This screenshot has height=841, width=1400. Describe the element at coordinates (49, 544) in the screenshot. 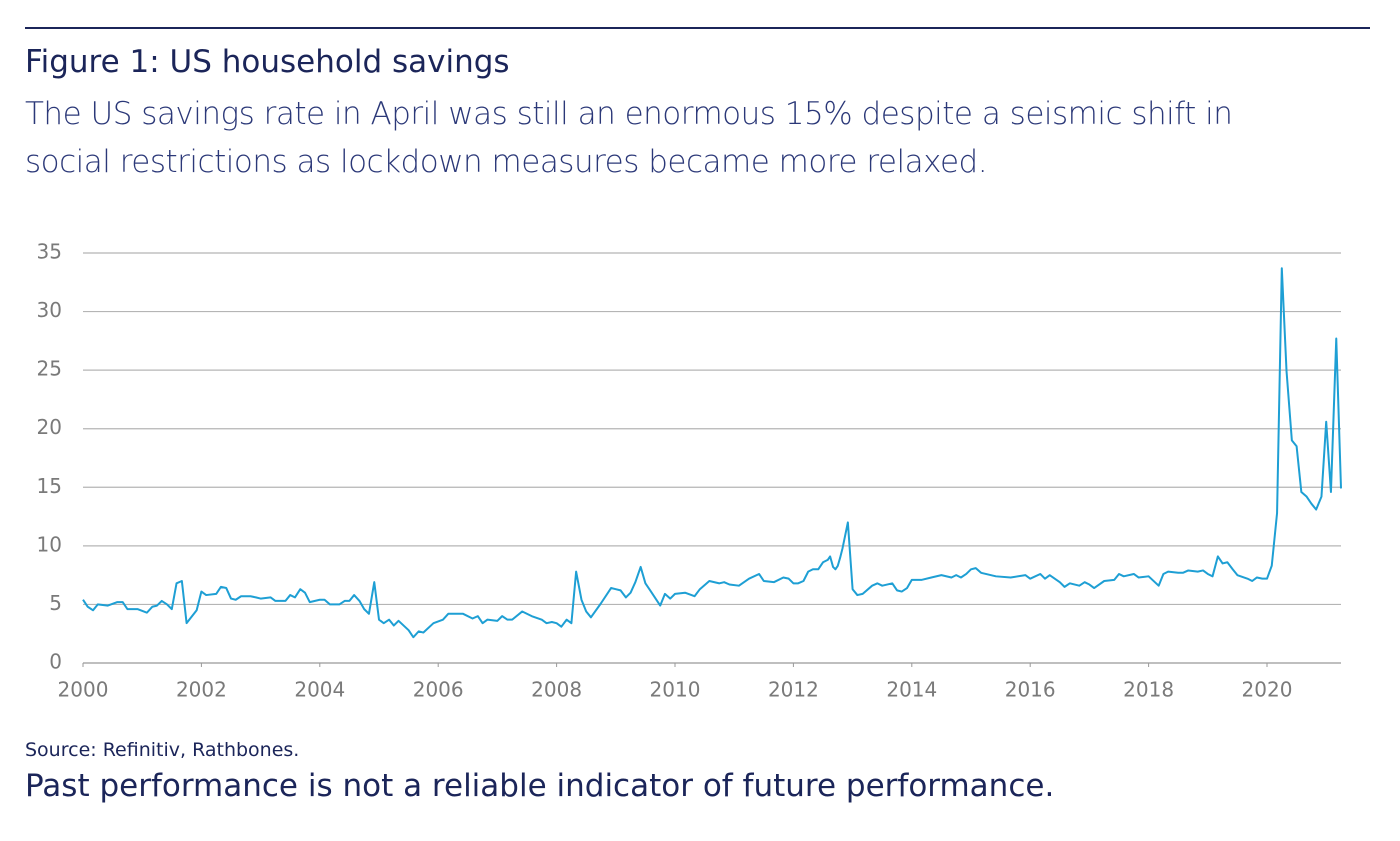

I see `y-tick-label: 10` at that location.